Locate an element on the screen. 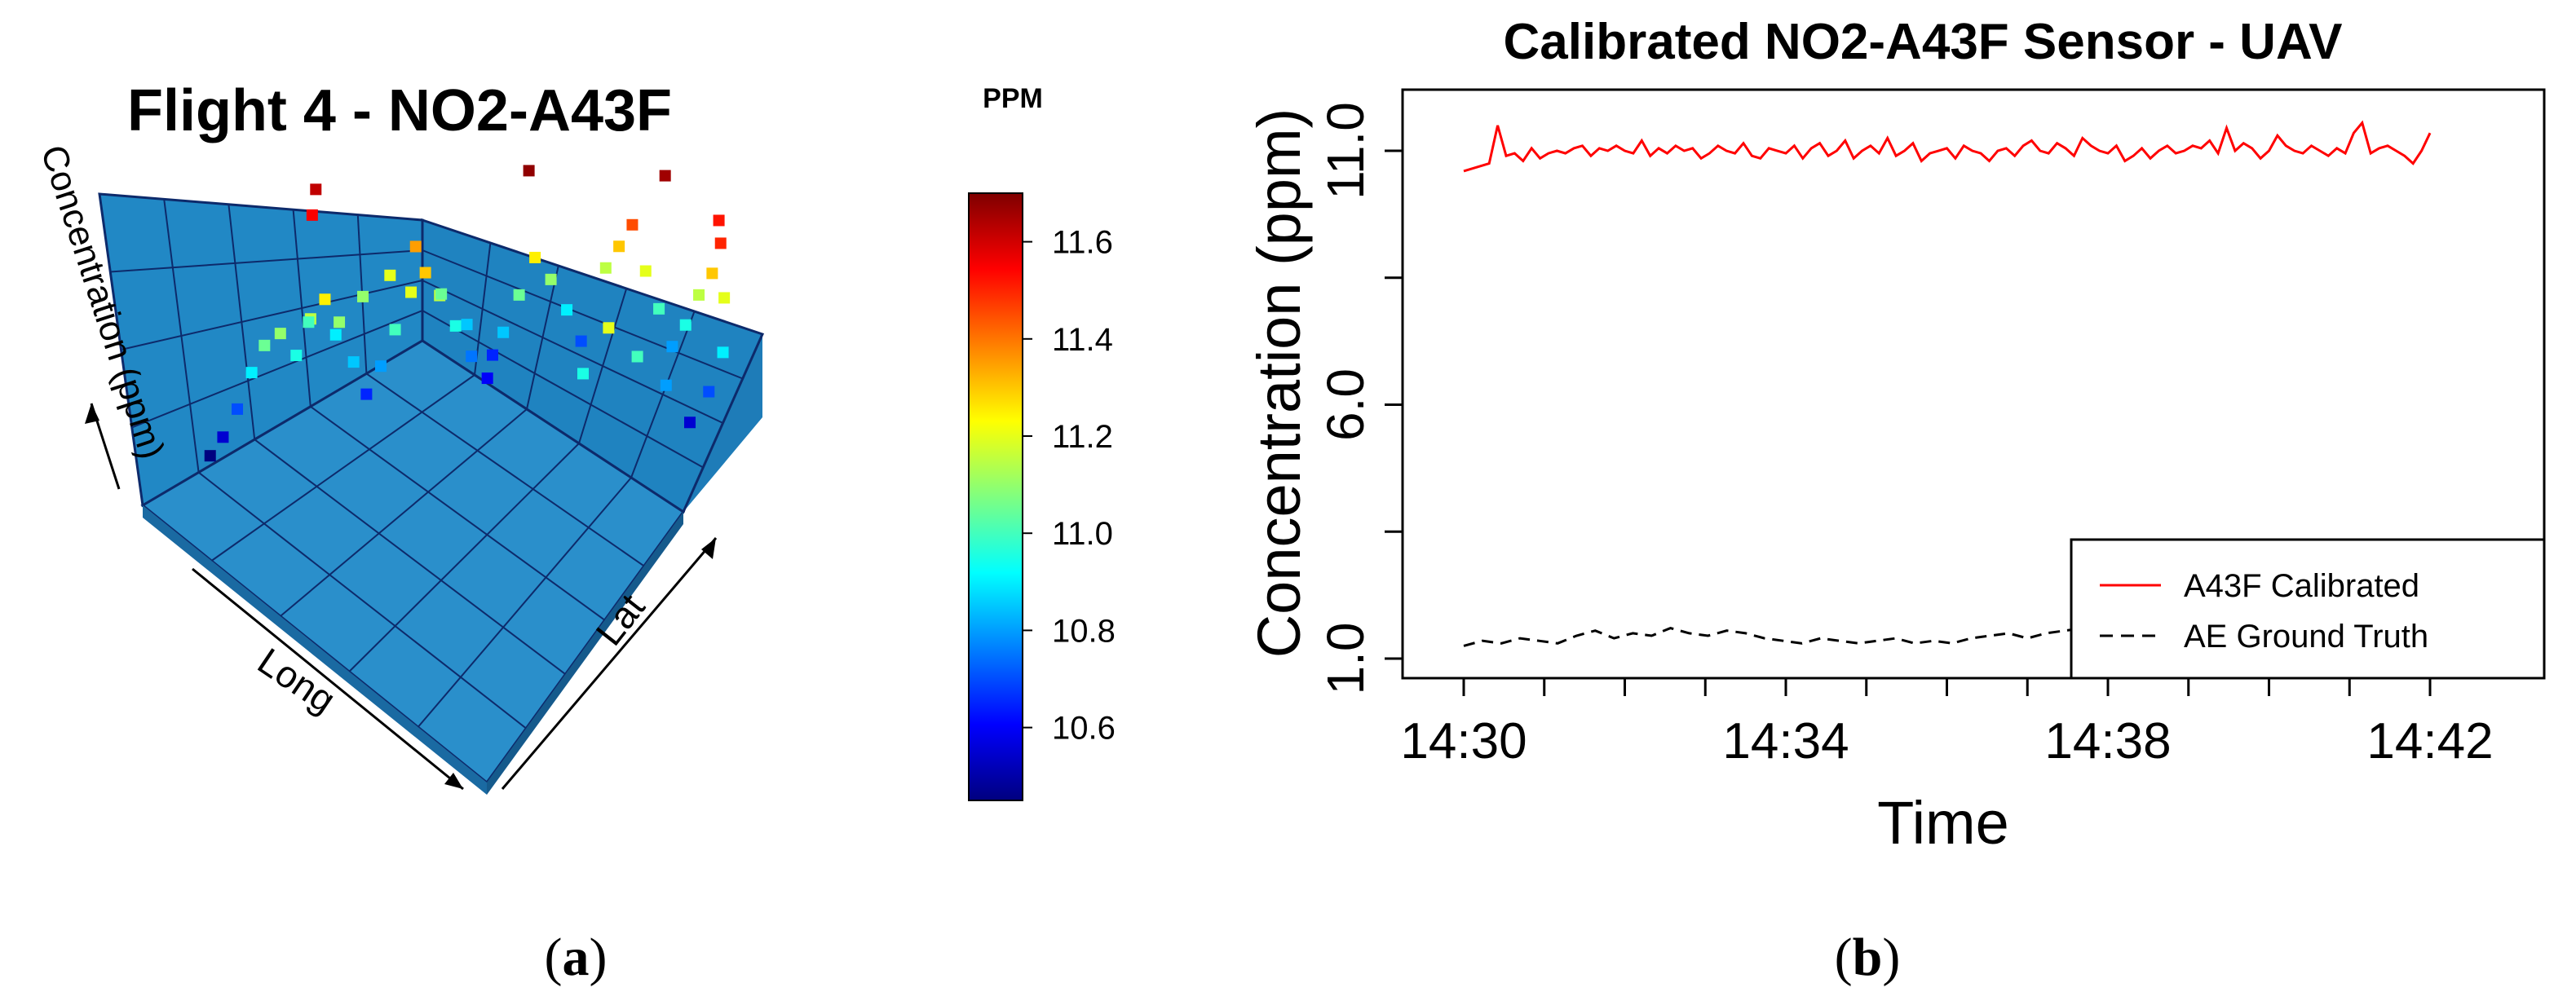 This screenshot has height=1005, width=2576. axis-x-arrow is located at coordinates (328, 679).